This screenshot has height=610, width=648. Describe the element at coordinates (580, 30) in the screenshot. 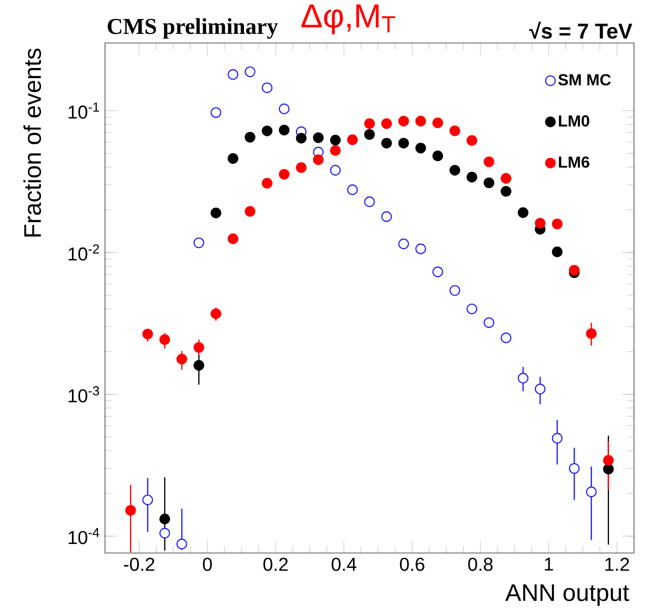

I see `text: √s = 7 TeV` at that location.